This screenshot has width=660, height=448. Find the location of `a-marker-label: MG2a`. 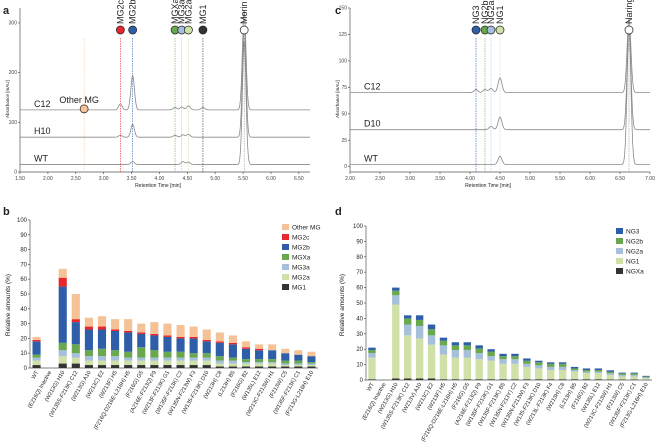

a-marker-label: MG2a is located at coordinates (188, 12).